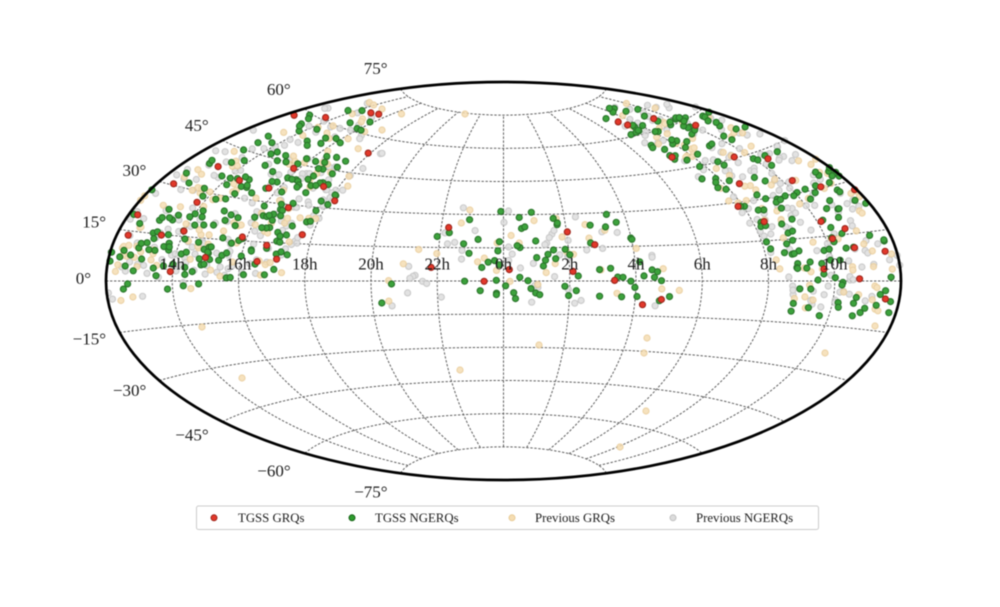 This screenshot has height=607, width=1000. What do you see at coordinates (437, 263) in the screenshot?
I see `svg-text: 22h` at bounding box center [437, 263].